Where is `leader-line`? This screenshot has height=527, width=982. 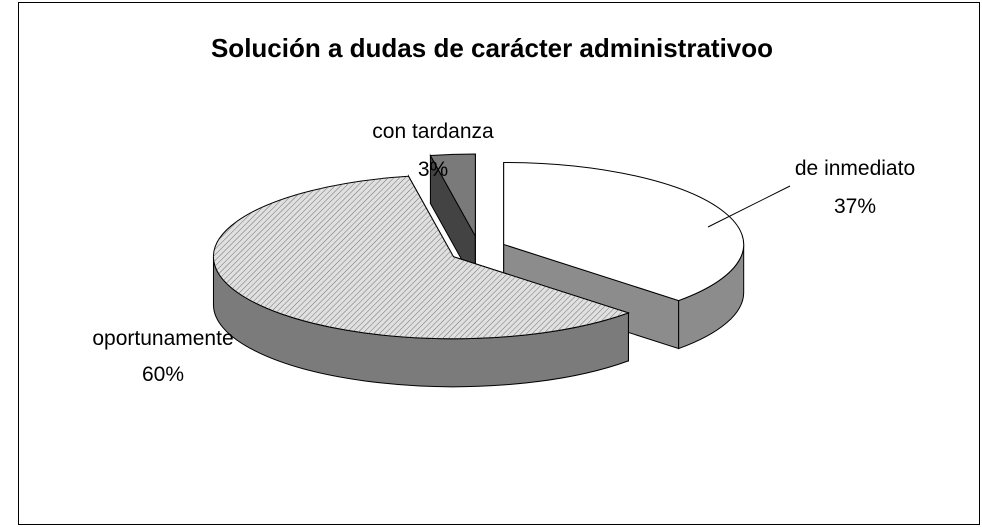
leader-line is located at coordinates (749, 206).